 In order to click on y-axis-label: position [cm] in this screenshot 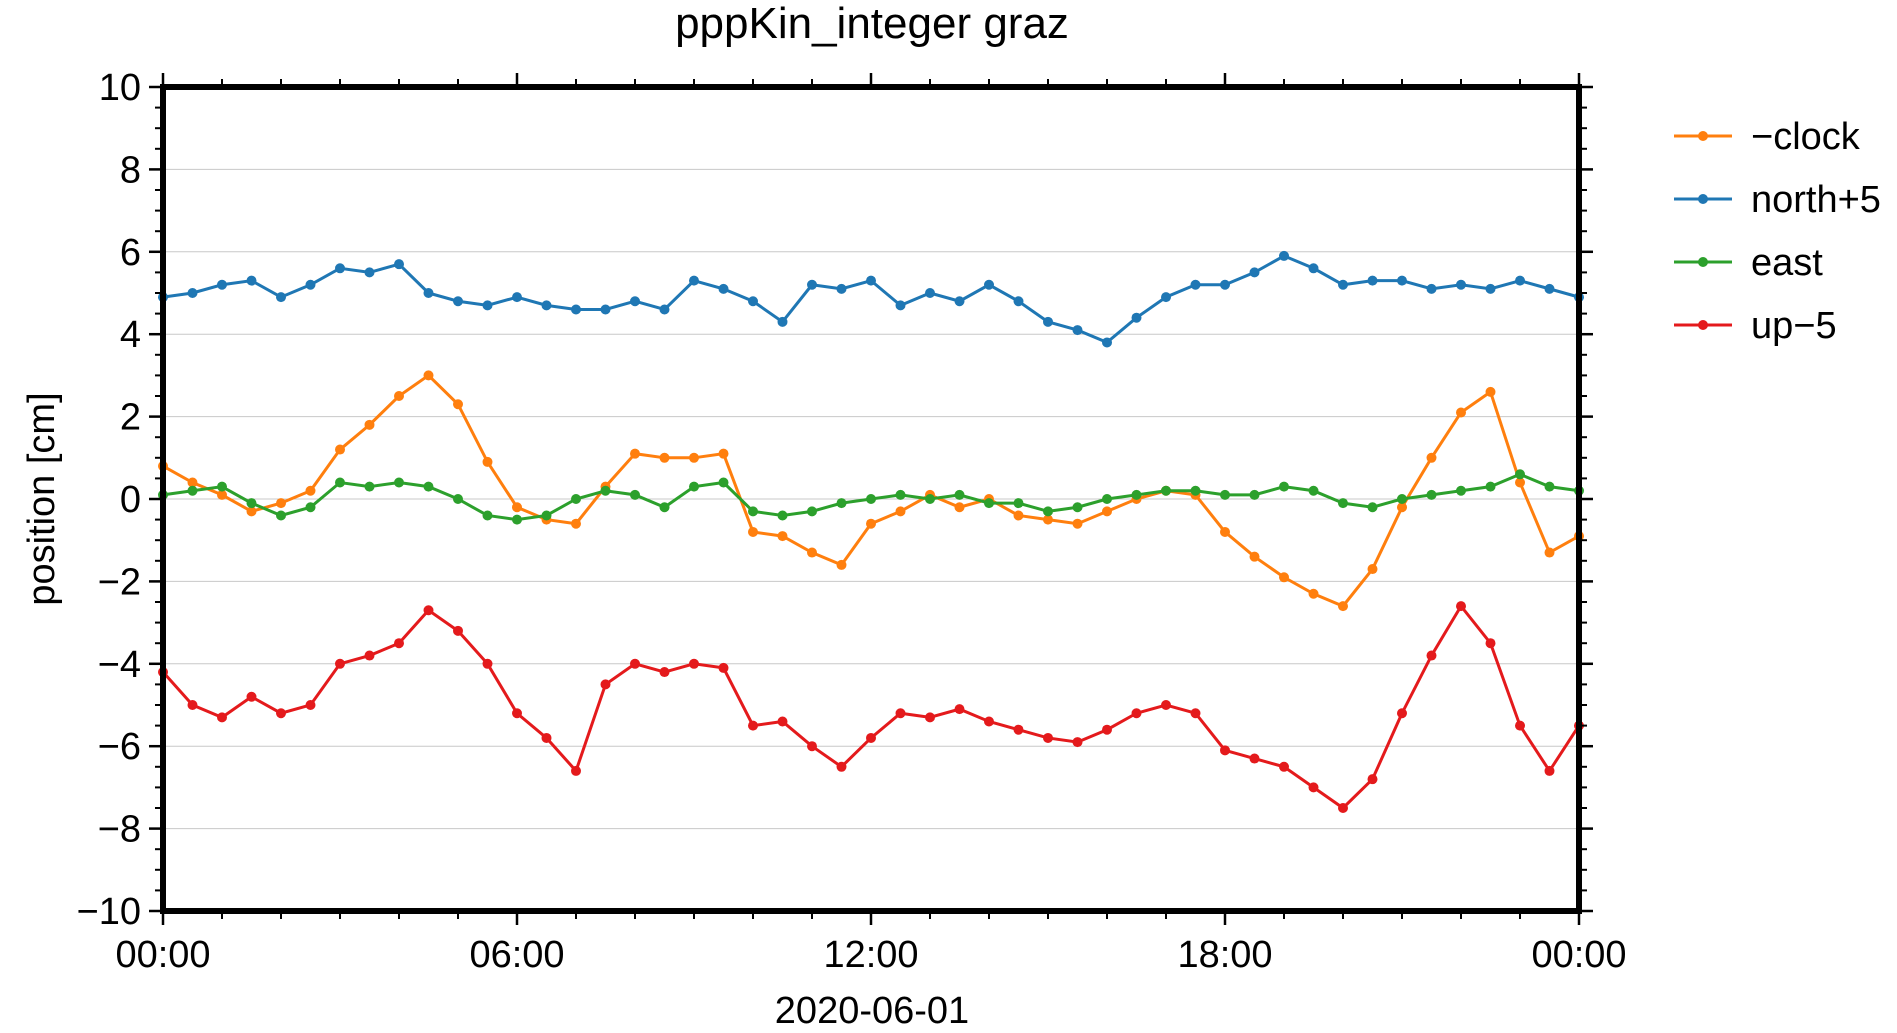, I will do `click(42, 498)`.